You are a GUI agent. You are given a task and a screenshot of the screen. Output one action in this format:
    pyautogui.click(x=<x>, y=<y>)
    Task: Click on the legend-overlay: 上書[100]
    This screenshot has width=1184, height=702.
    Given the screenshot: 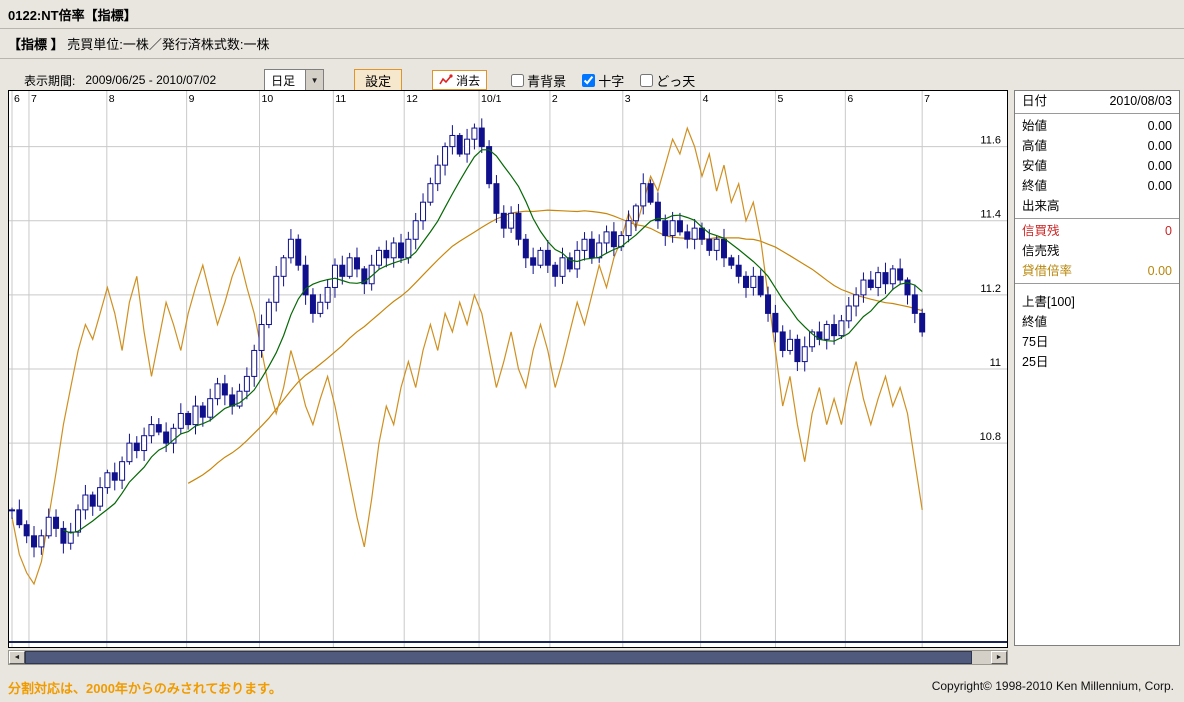 What is the action you would take?
    pyautogui.click(x=1097, y=302)
    